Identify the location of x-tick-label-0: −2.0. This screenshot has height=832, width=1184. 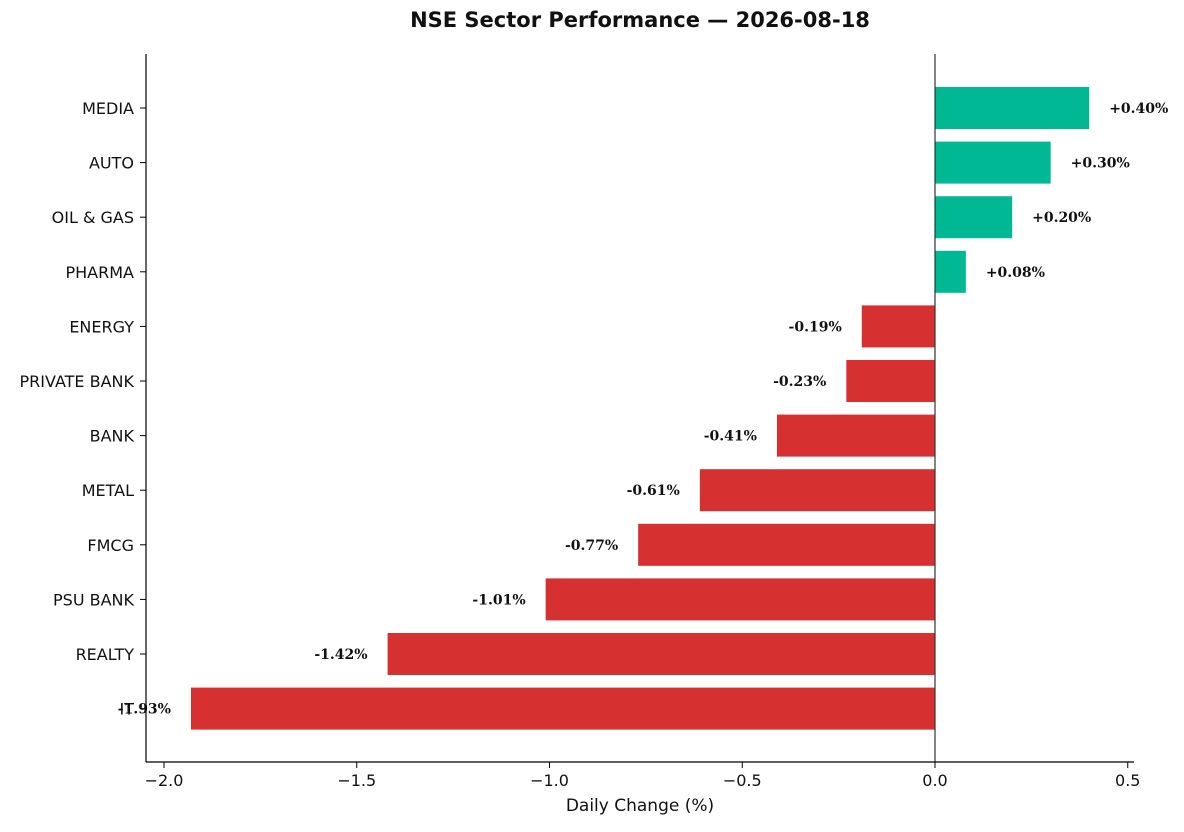
(164, 780).